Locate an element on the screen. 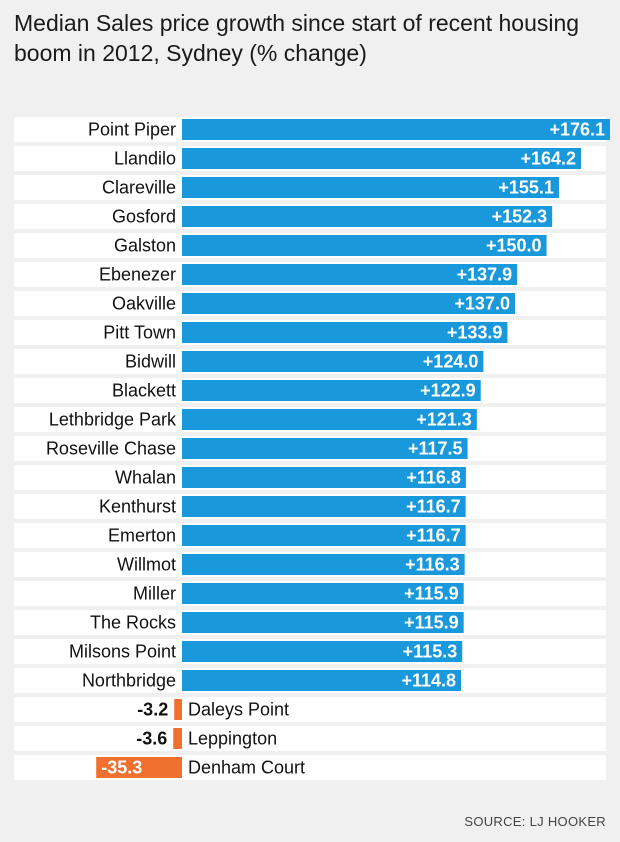 This screenshot has height=842, width=620. category-label: Roseville Chase is located at coordinates (111, 449).